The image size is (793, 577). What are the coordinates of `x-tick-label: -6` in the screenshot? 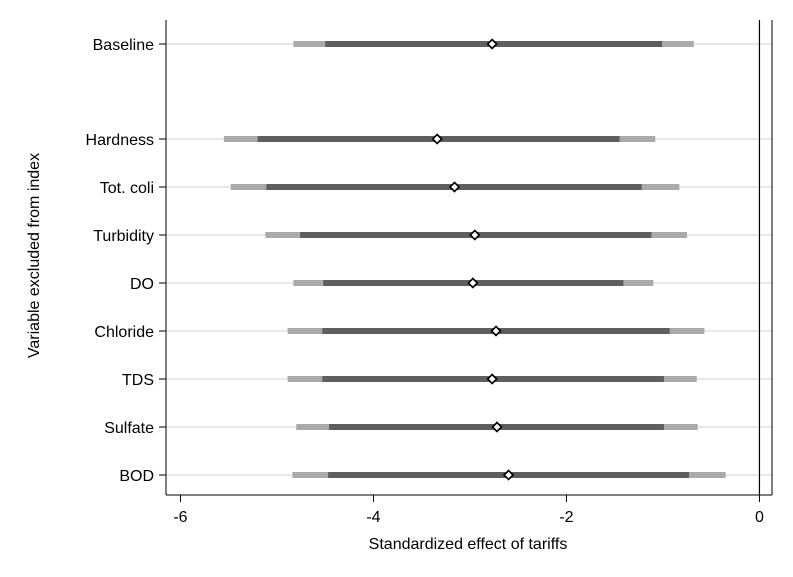 It's located at (180, 517).